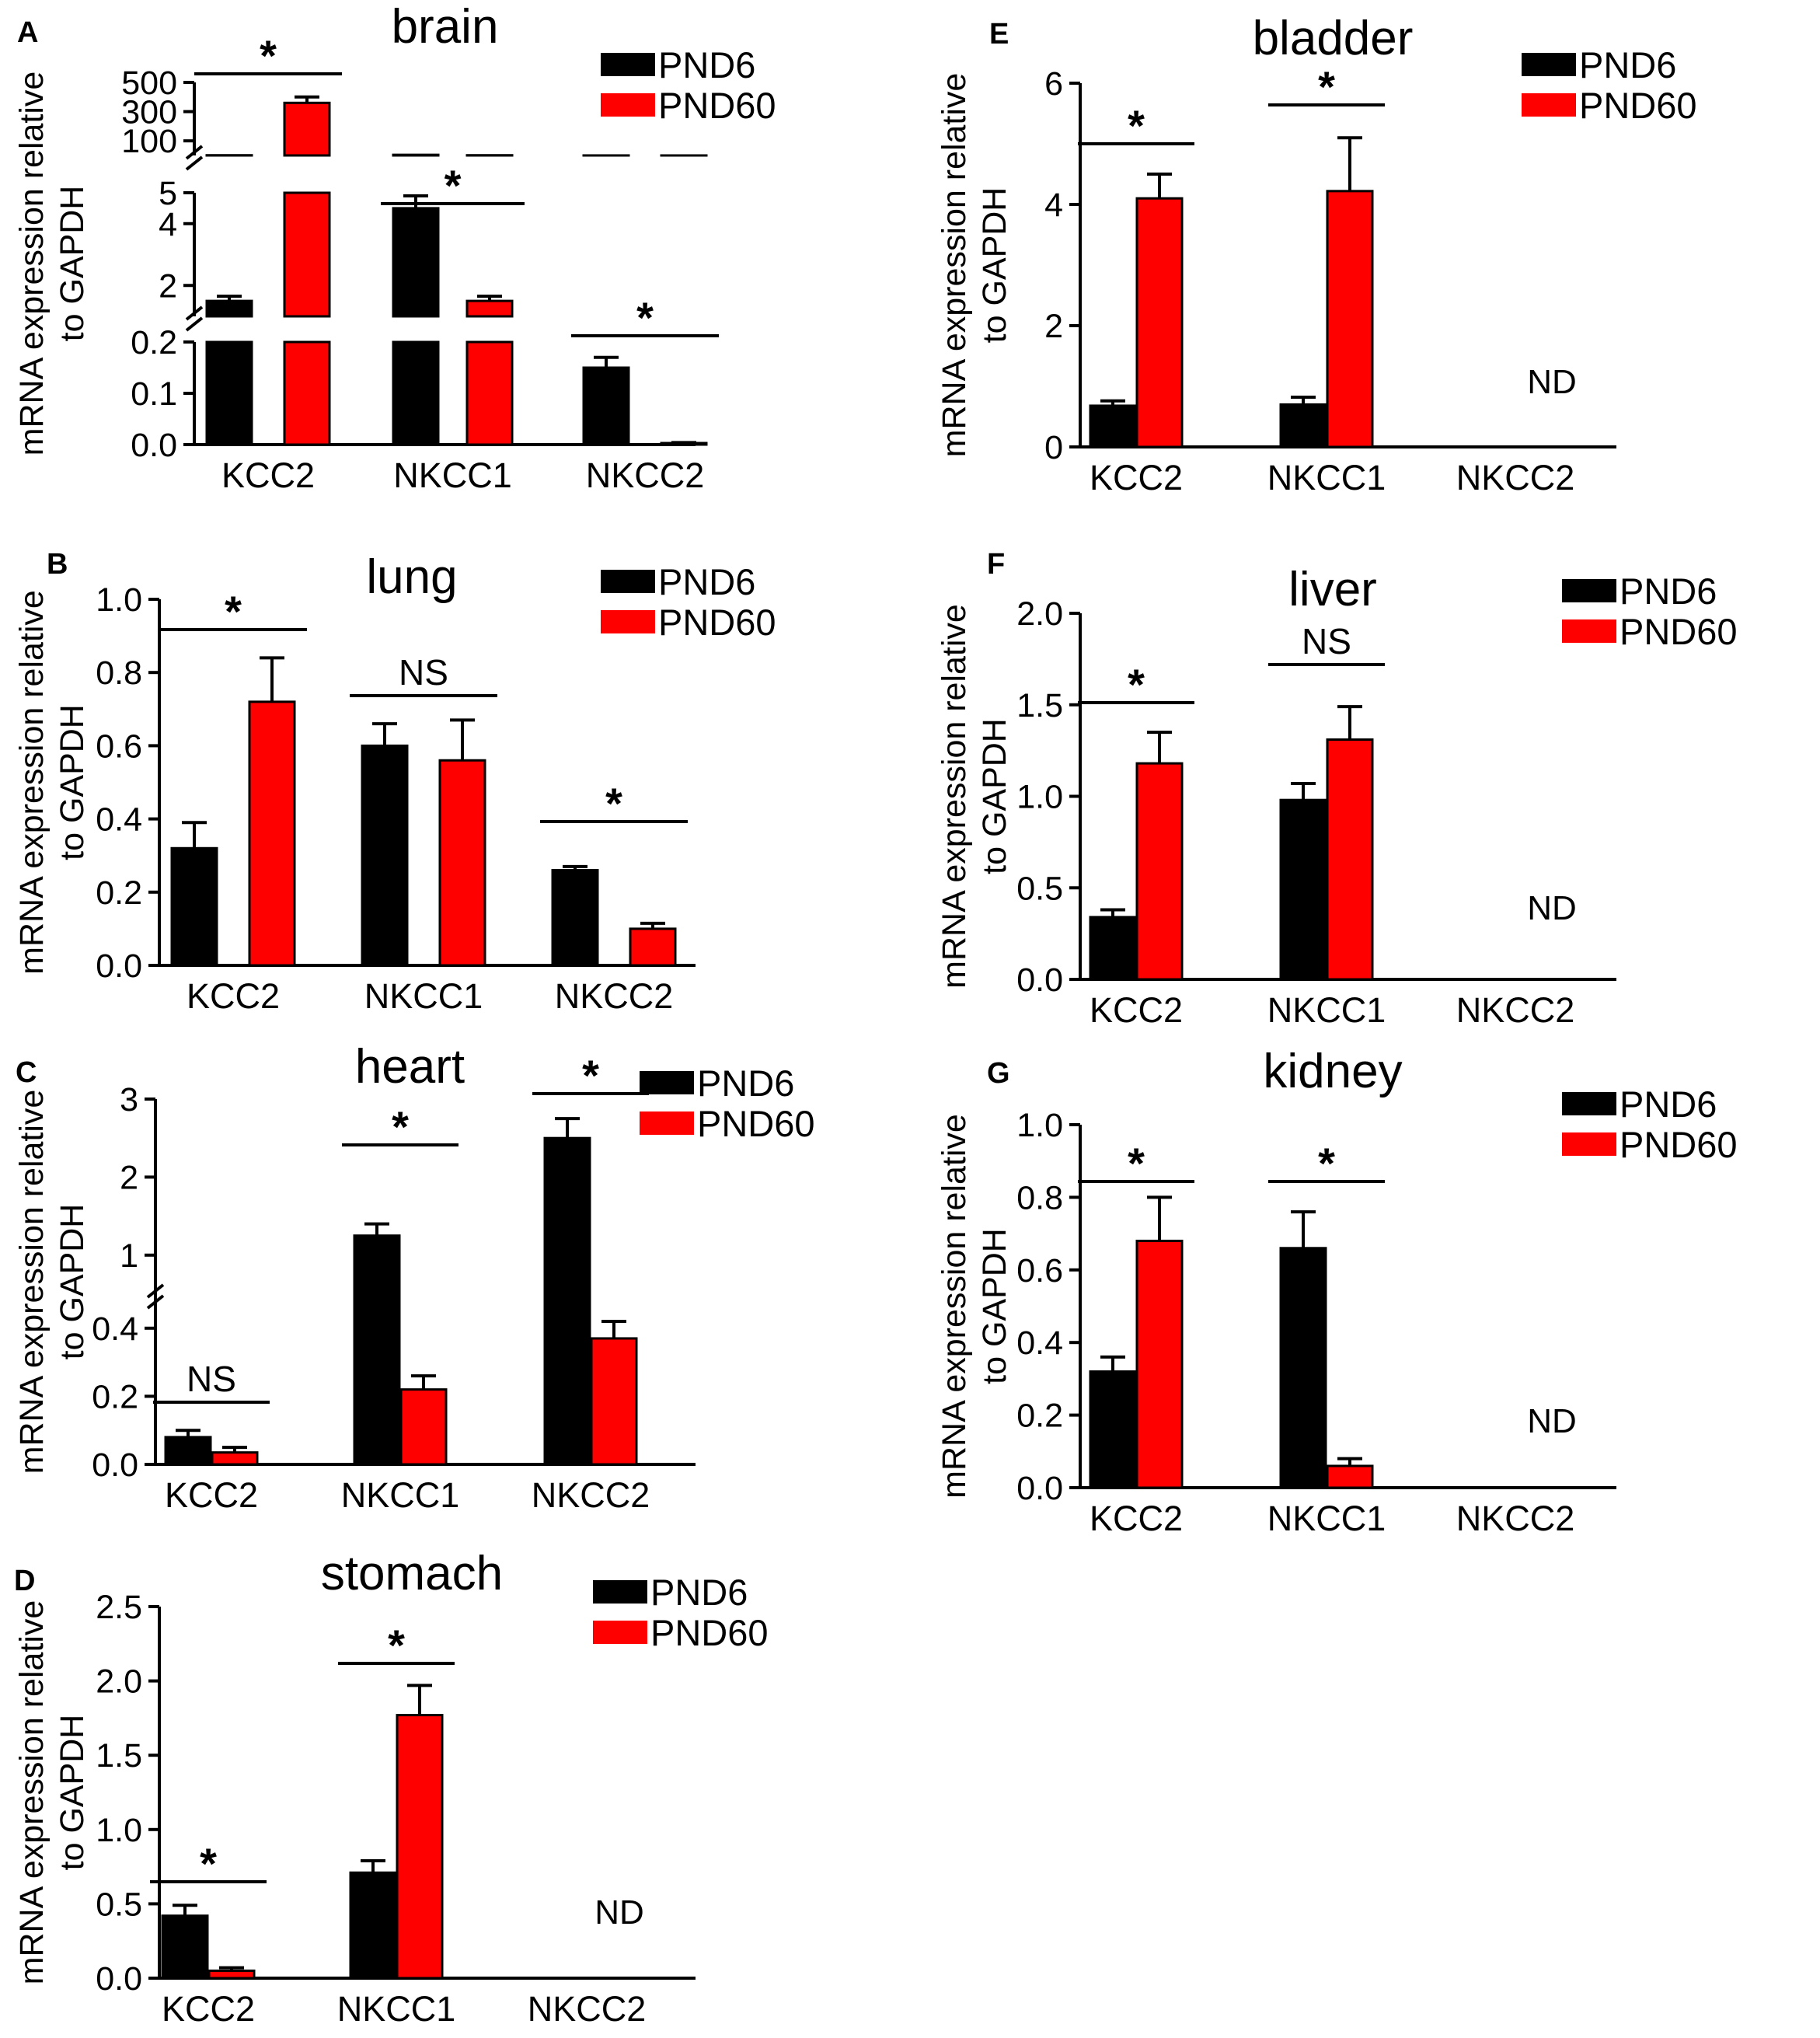 The image size is (1820, 2038). I want to click on panel-label: C, so click(26, 1072).